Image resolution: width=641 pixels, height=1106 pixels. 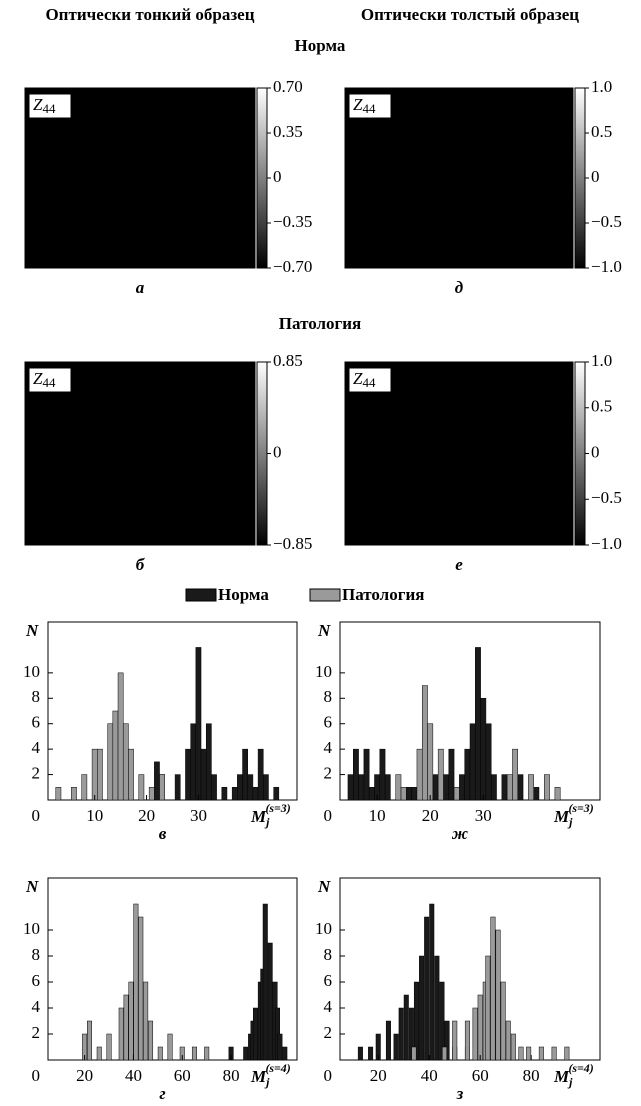 What do you see at coordinates (133, 1075) in the screenshot?
I see `x-tick-label: 40` at bounding box center [133, 1075].